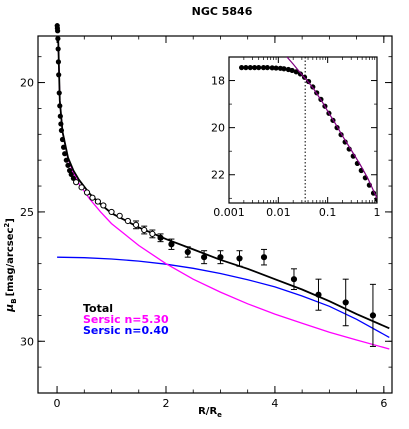  What do you see at coordinates (383, 403) in the screenshot?
I see `x-tick-label: 6` at bounding box center [383, 403].